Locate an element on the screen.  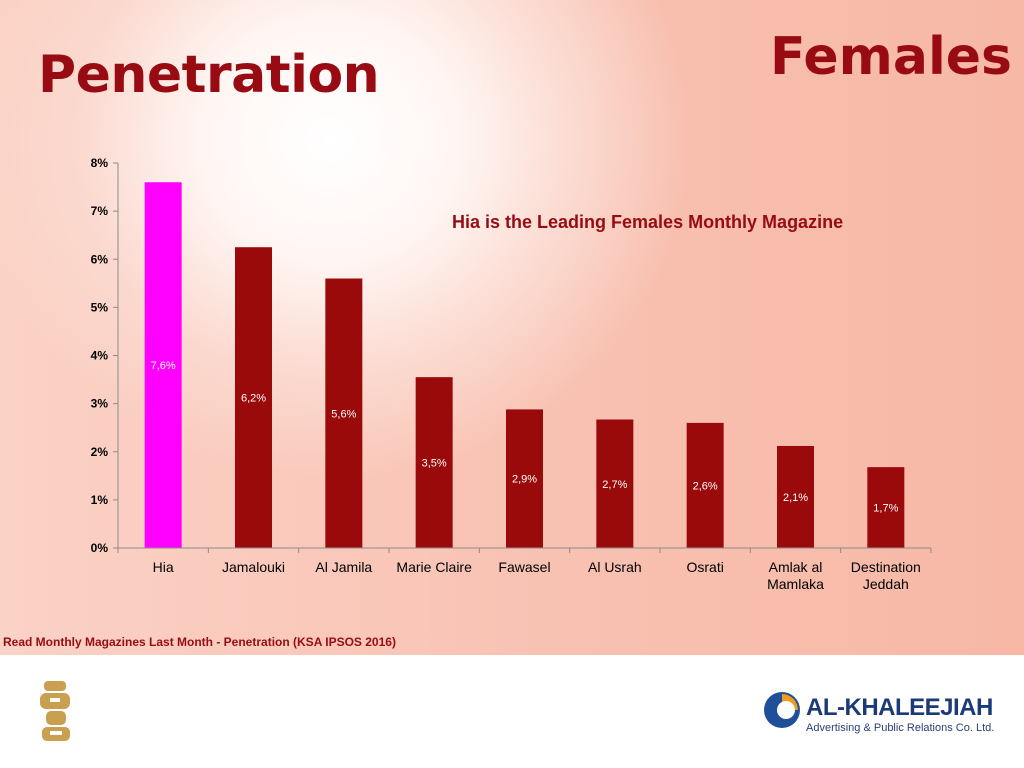
data-label: 3,5% is located at coordinates (434, 464).